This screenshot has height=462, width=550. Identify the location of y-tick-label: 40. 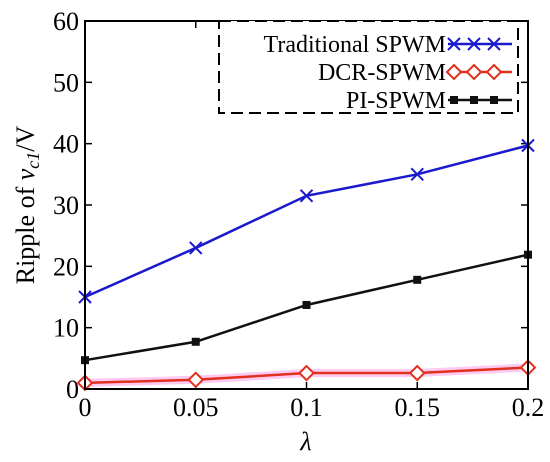
(66, 144).